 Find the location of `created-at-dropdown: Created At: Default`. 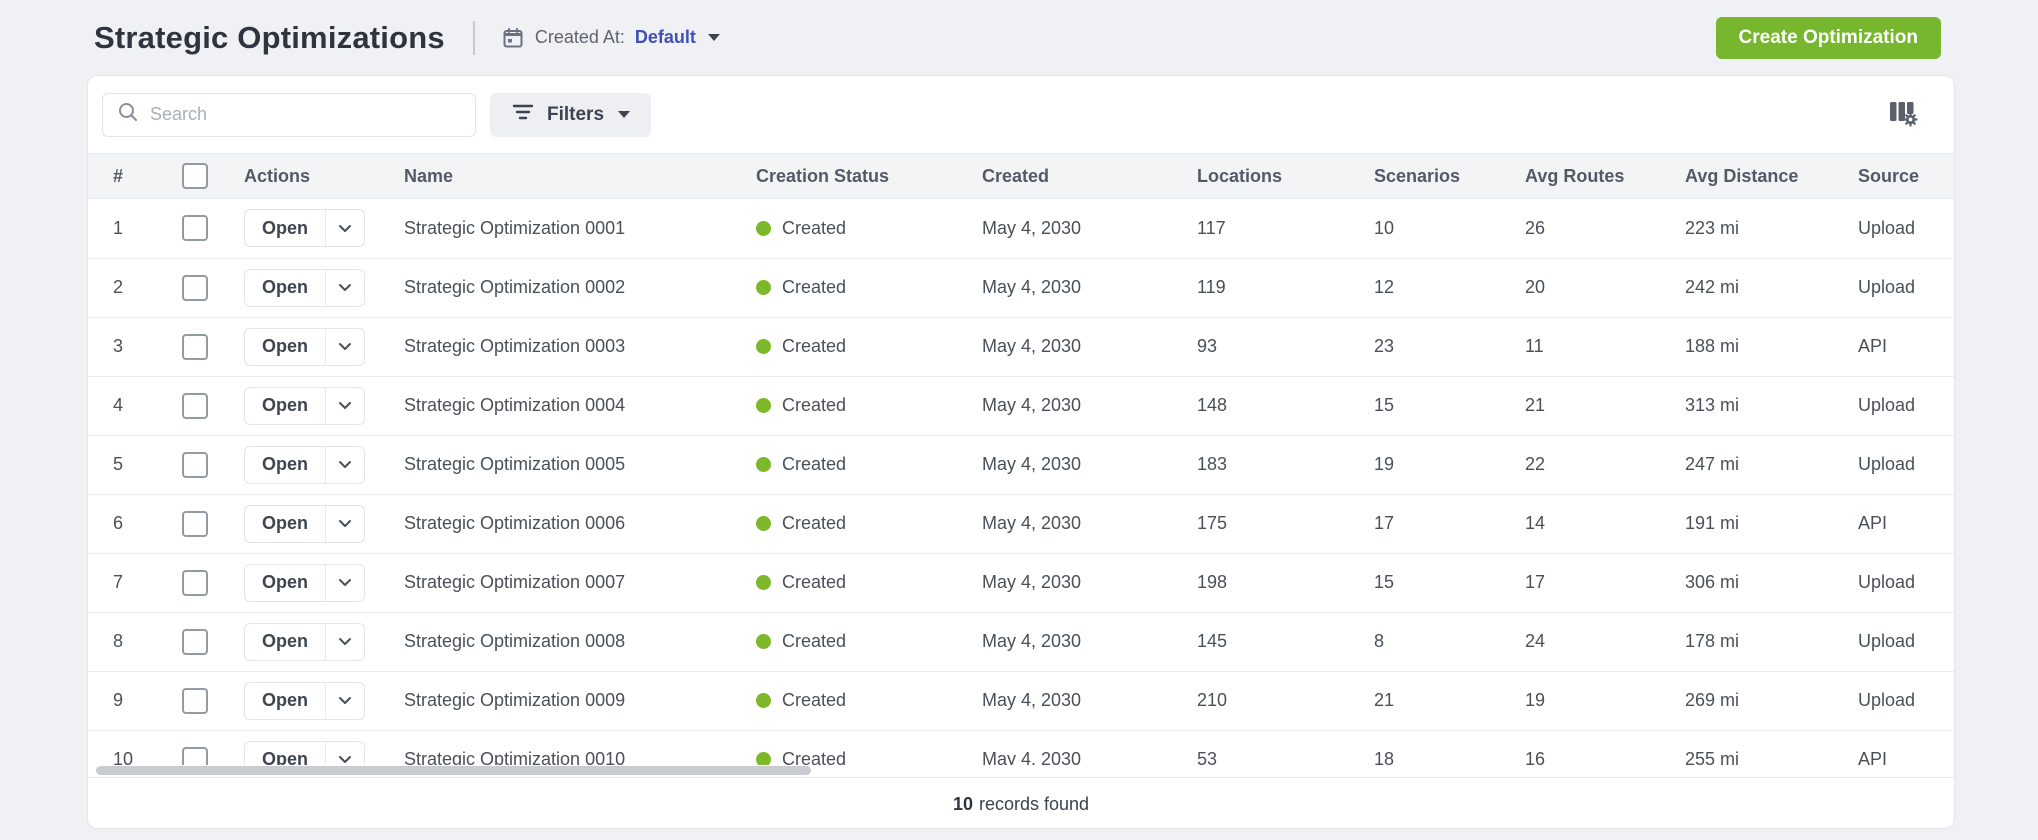

created-at-dropdown: Created At: Default is located at coordinates (610, 38).